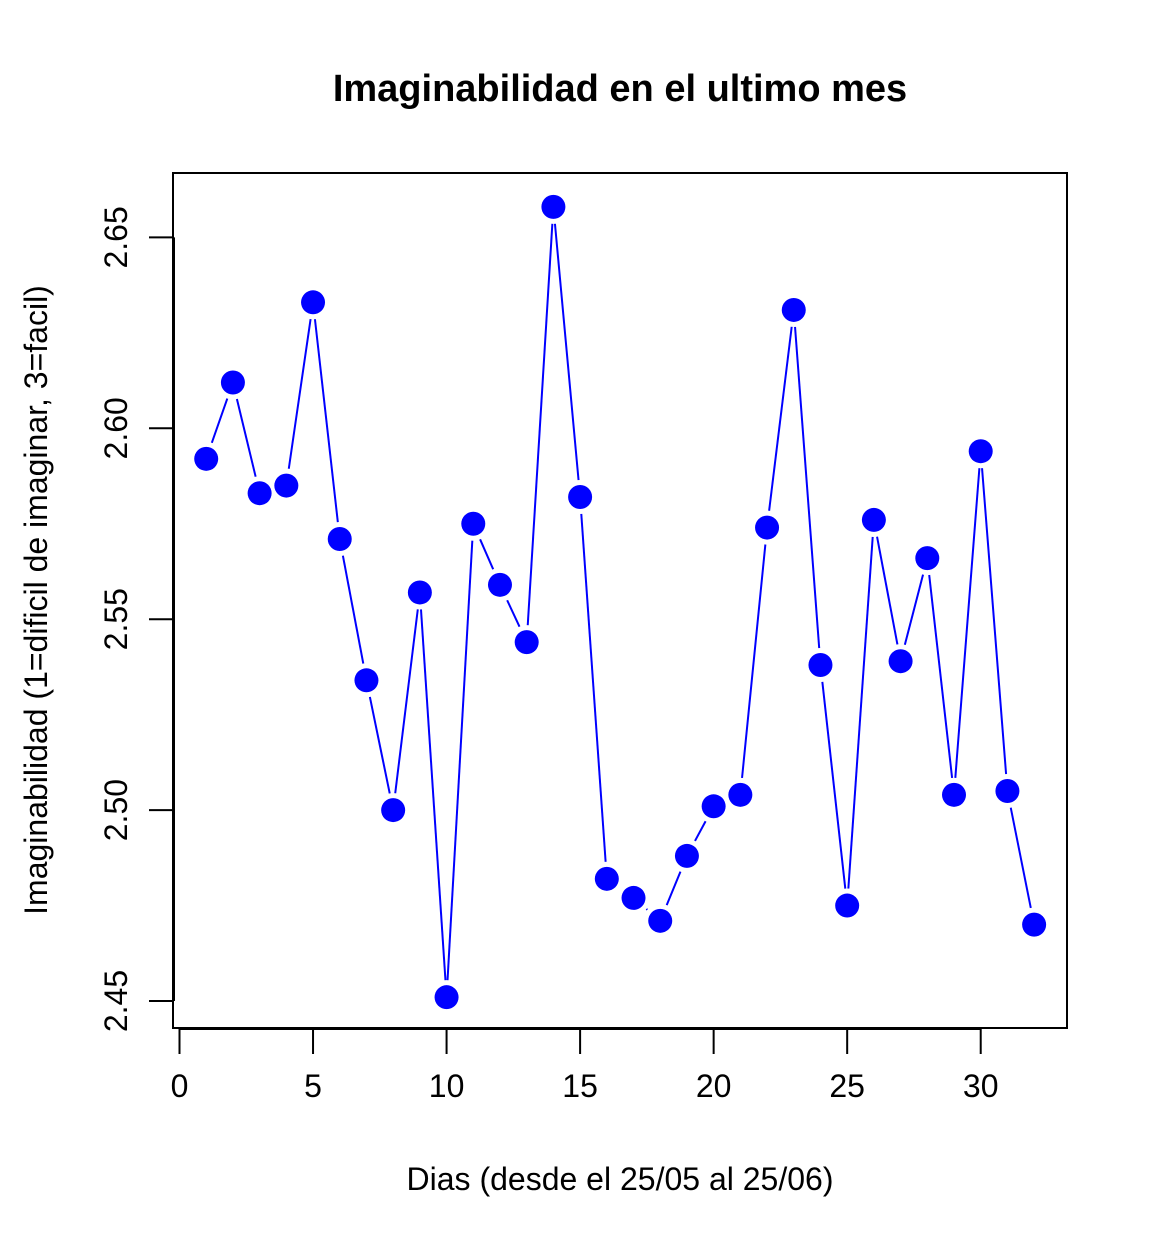 Image resolution: width=1155 pixels, height=1243 pixels. What do you see at coordinates (136, 619) in the screenshot?
I see `y-axis: 2.45 2.50 2.55 2.60 2.65` at bounding box center [136, 619].